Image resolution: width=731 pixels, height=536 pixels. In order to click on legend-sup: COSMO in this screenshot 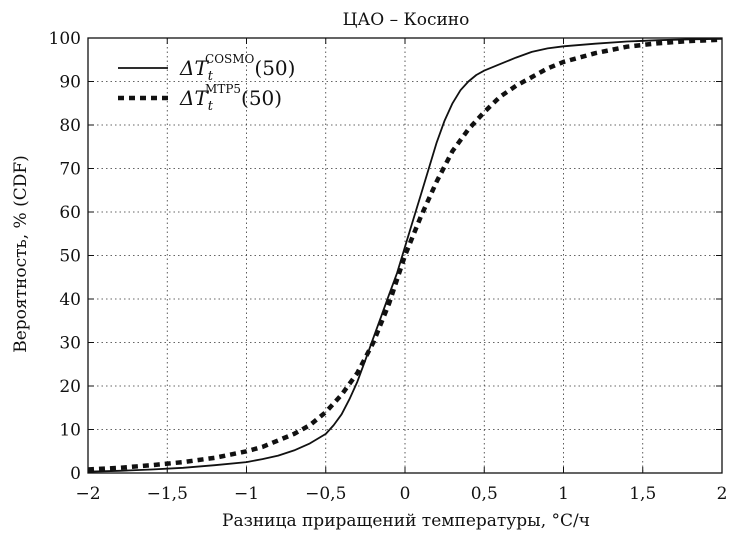, I will do `click(230, 59)`.